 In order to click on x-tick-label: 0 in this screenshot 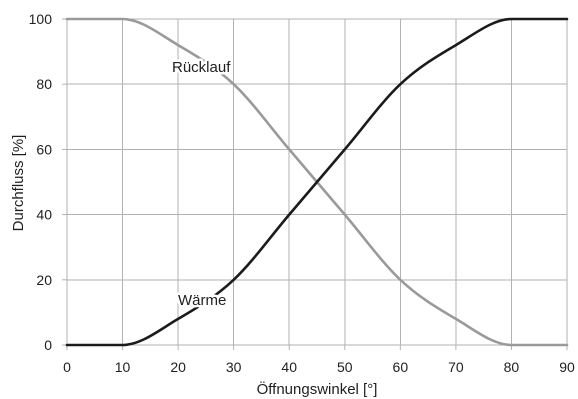, I will do `click(67, 367)`.